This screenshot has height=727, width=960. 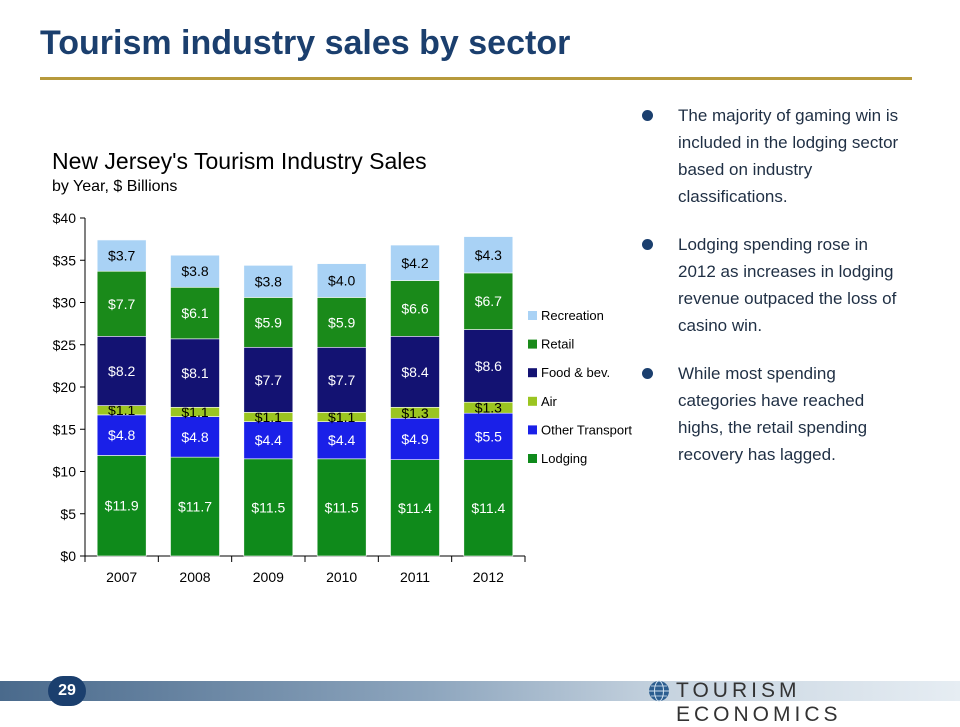 I want to click on data-label: $5.9, so click(x=341, y=322).